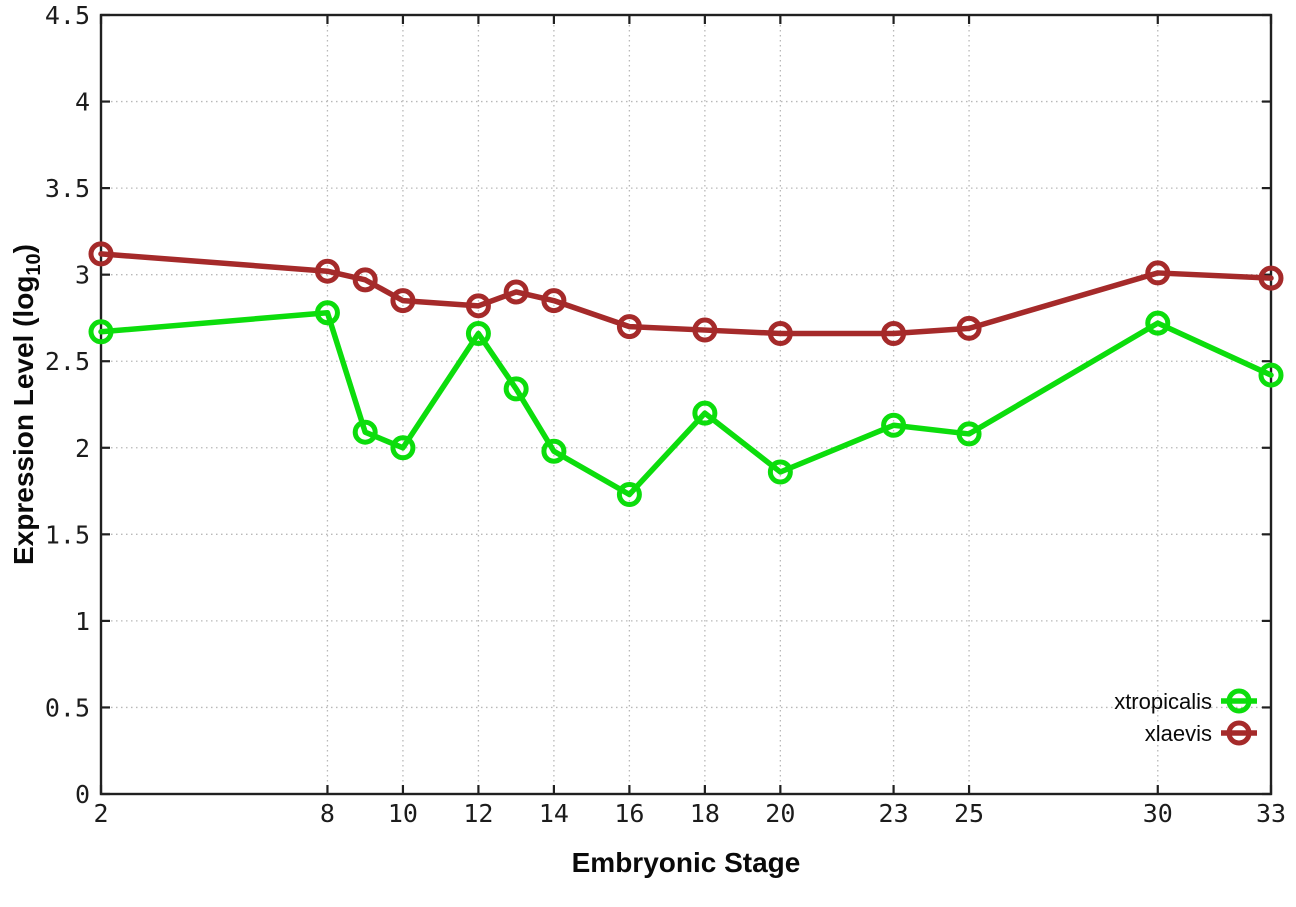 Image resolution: width=1296 pixels, height=907 pixels. I want to click on x-tick-label: 25, so click(969, 813).